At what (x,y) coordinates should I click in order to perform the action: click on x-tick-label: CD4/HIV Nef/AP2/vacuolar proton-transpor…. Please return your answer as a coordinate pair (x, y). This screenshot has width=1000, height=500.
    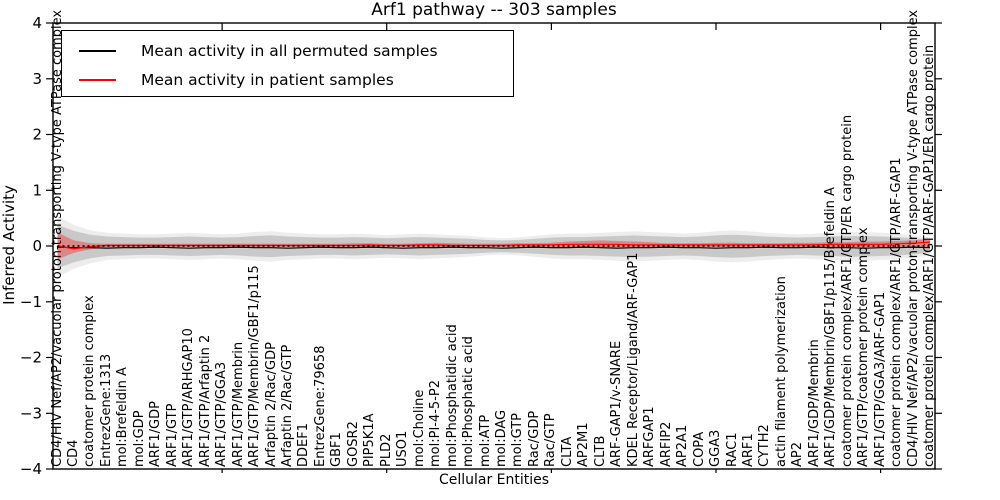
    Looking at the image, I should click on (913, 238).